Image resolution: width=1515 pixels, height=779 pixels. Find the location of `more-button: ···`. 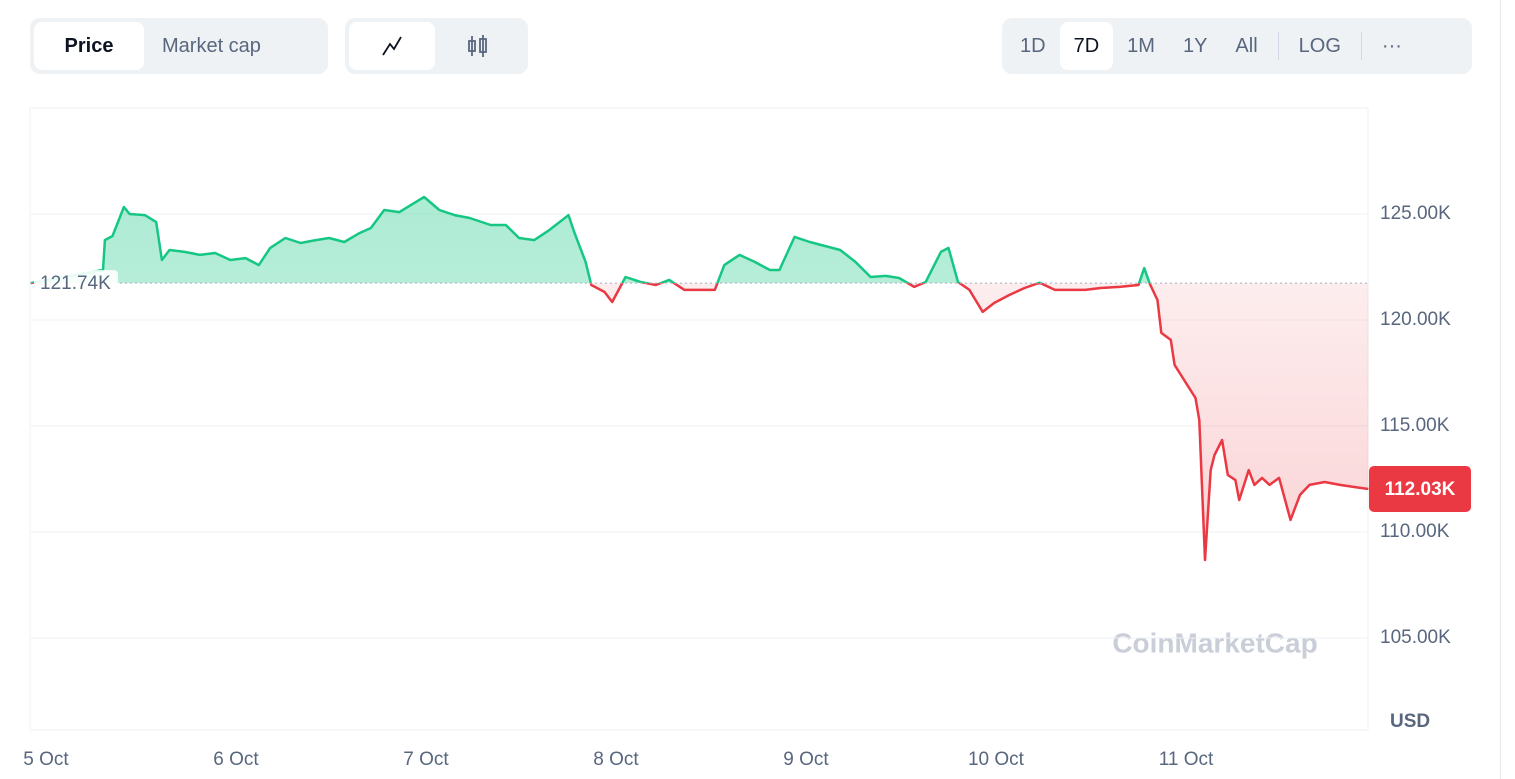

more-button: ··· is located at coordinates (1391, 45).